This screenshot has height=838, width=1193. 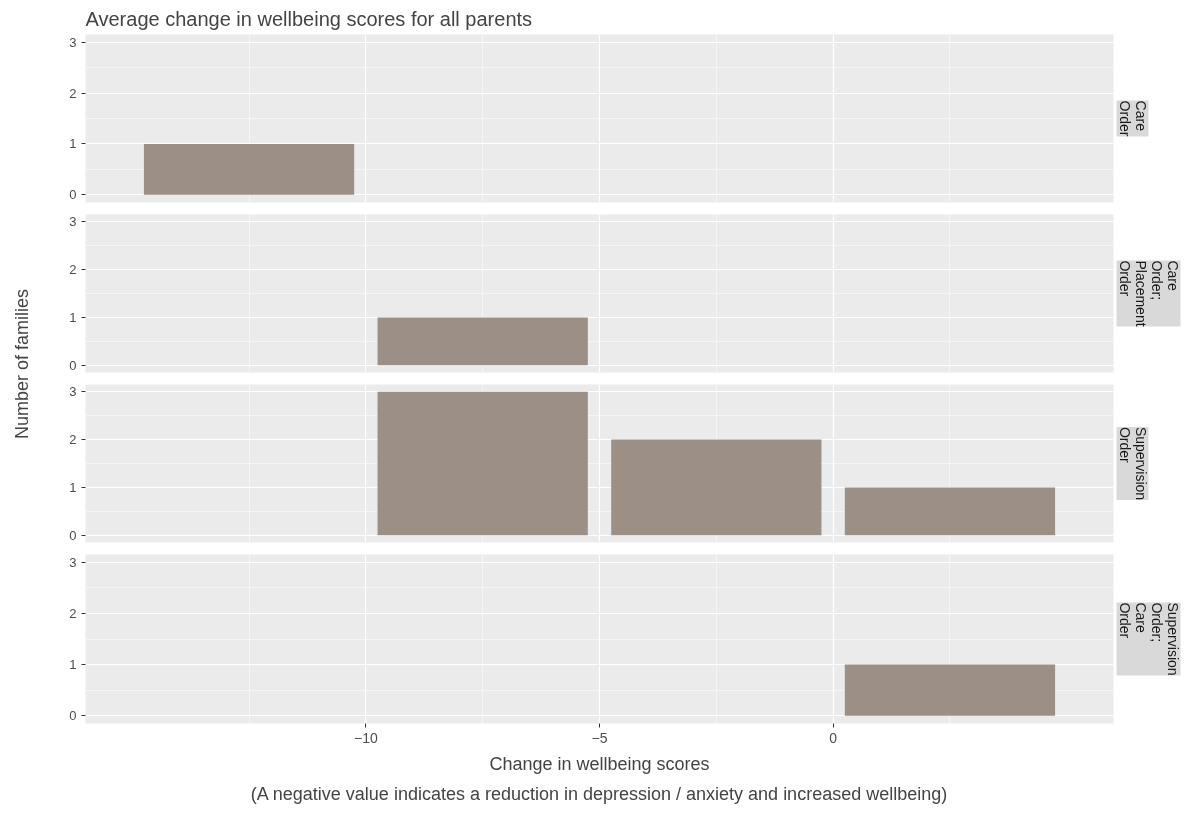 I want to click on text: (A negative value indicates a reduction in depression / anxiety and increased wellbeing), so click(x=599, y=793).